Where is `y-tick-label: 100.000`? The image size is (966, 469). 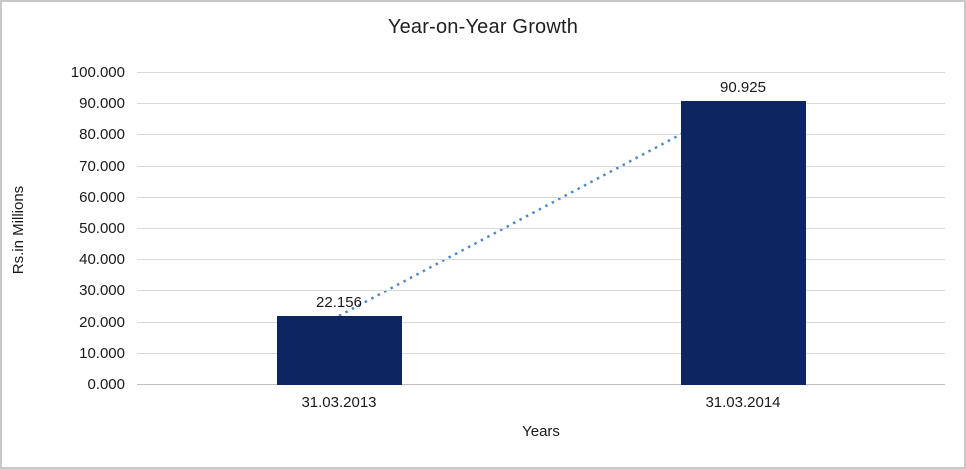
y-tick-label: 100.000 is located at coordinates (97, 72).